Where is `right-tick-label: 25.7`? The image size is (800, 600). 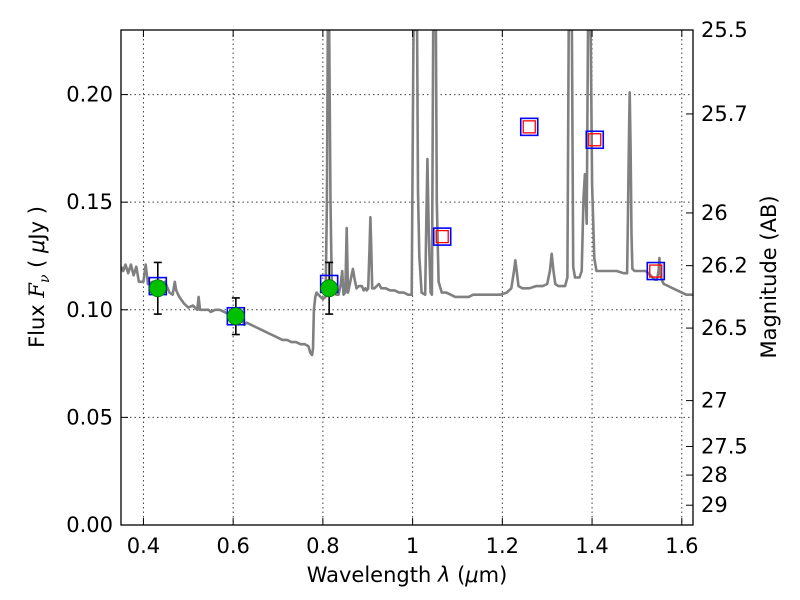 right-tick-label: 25.7 is located at coordinates (724, 114).